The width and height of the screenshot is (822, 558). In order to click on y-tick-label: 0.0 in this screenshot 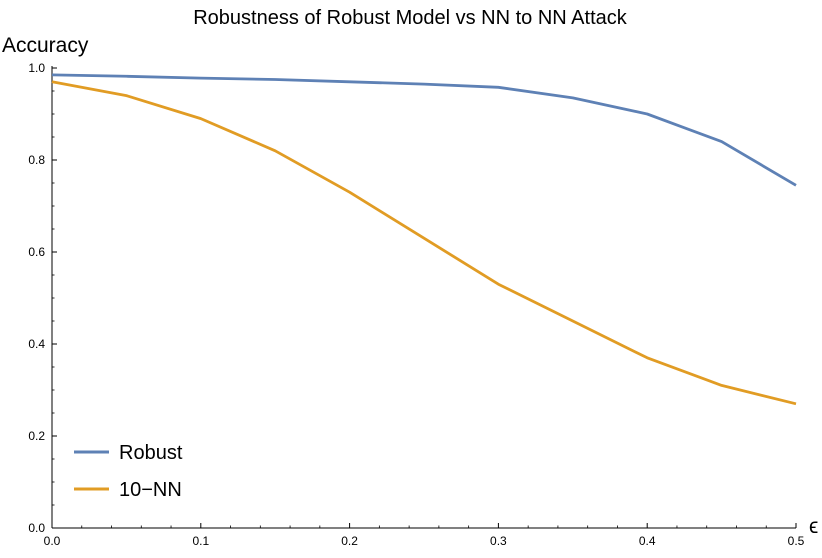, I will do `click(36, 528)`.